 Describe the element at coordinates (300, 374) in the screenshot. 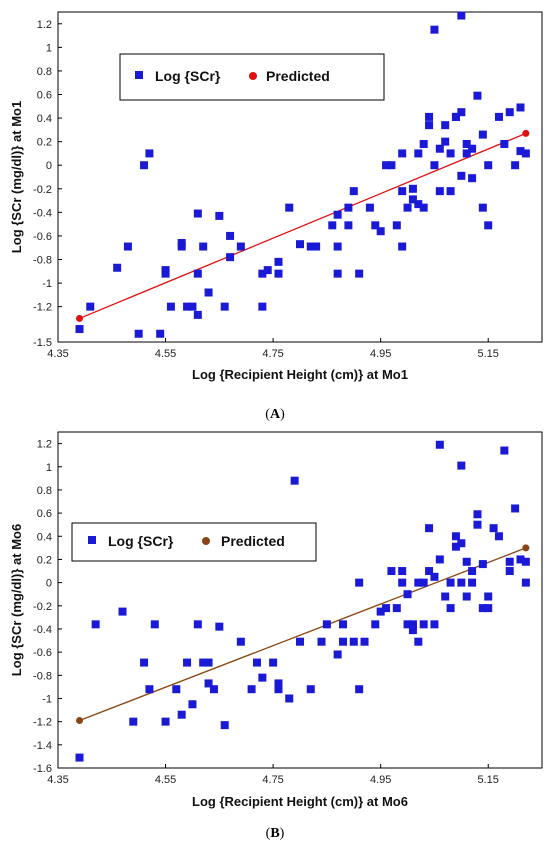

I see `x-axis-title-a: Log {Recipient Height (cm)} at Mo1` at that location.